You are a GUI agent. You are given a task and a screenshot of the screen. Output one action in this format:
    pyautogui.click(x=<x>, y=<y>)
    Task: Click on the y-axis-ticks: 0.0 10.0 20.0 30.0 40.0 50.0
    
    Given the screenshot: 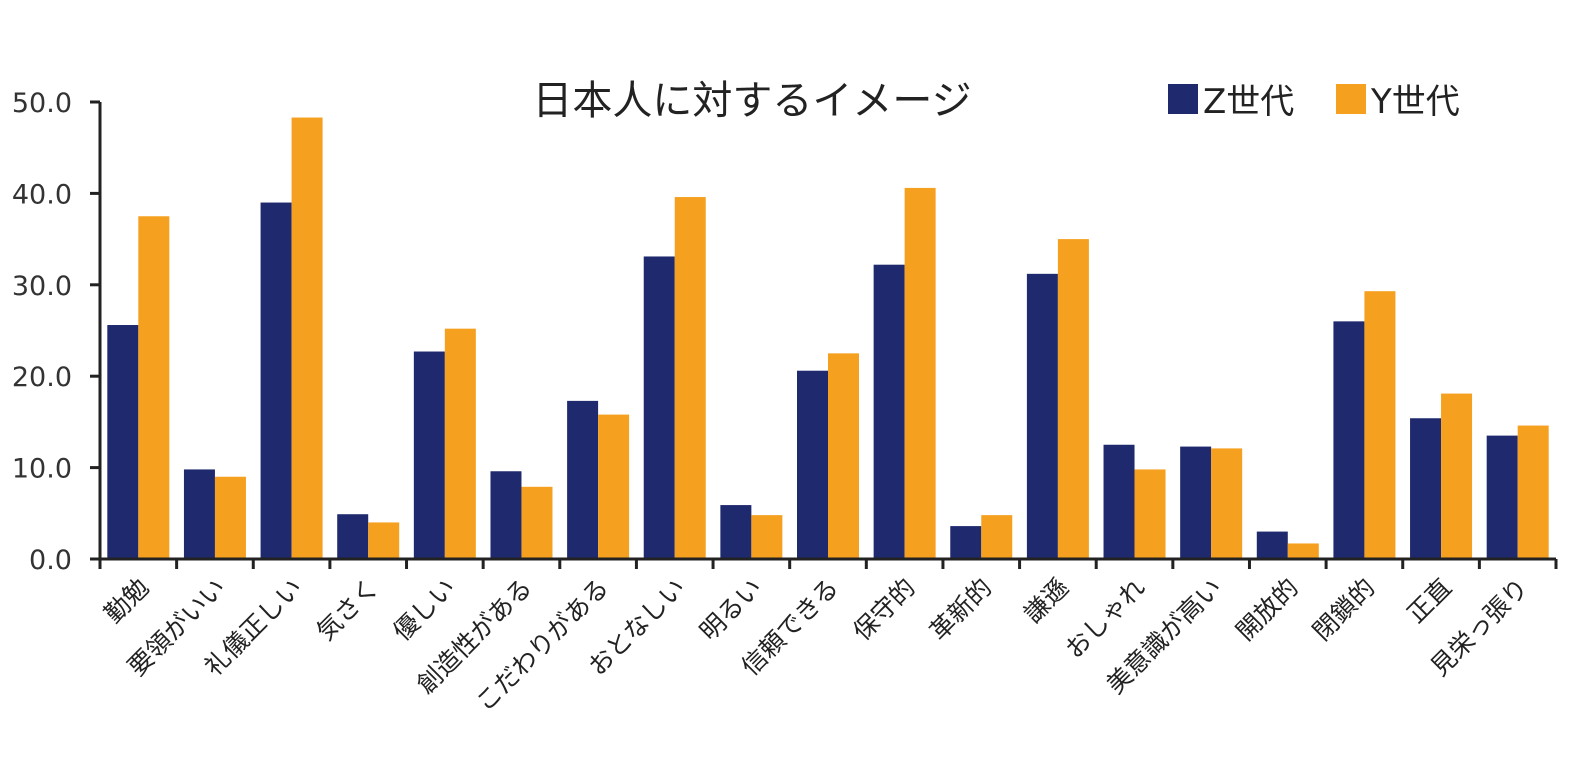 What is the action you would take?
    pyautogui.click(x=56, y=332)
    